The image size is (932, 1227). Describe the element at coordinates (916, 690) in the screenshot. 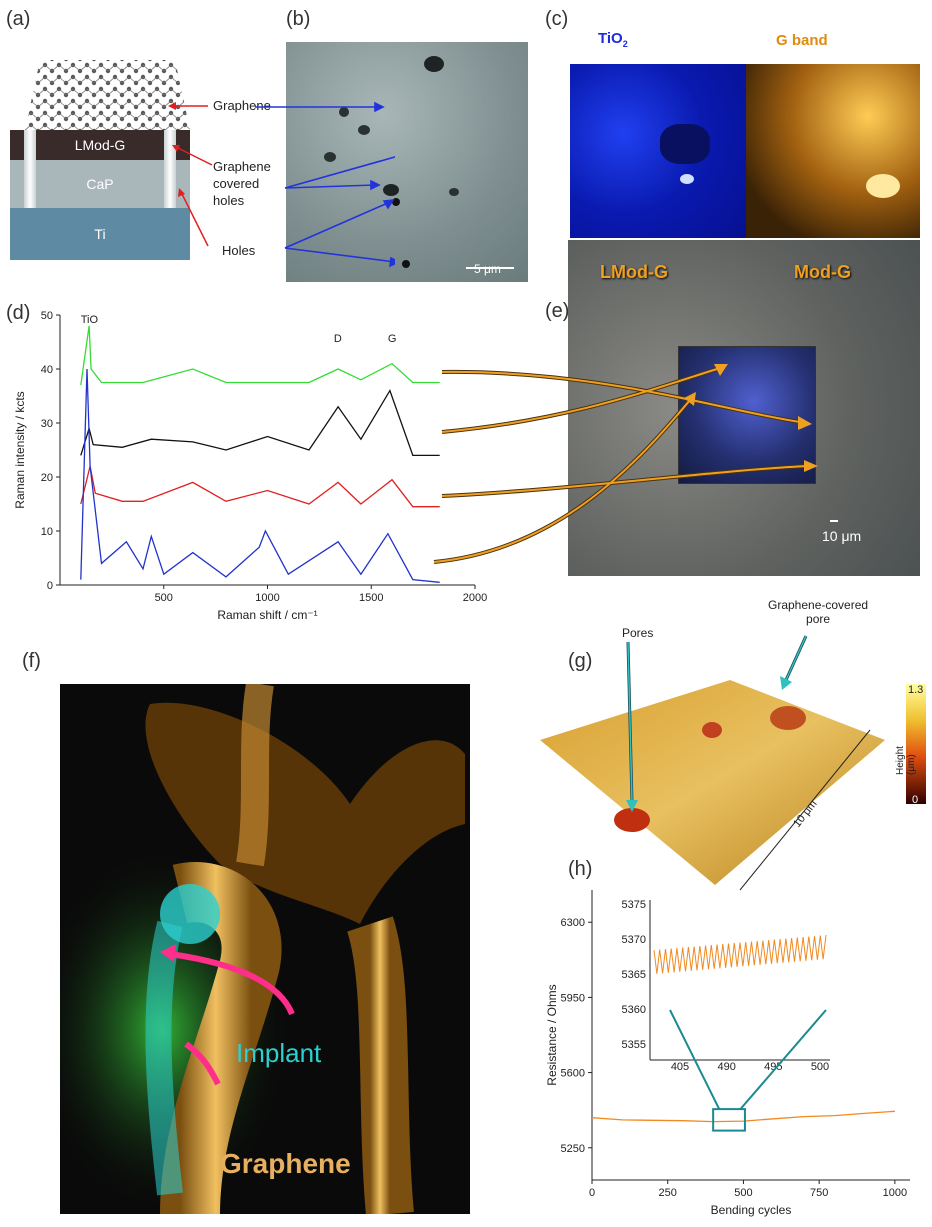

I see `cbar-max: 1.3` at that location.